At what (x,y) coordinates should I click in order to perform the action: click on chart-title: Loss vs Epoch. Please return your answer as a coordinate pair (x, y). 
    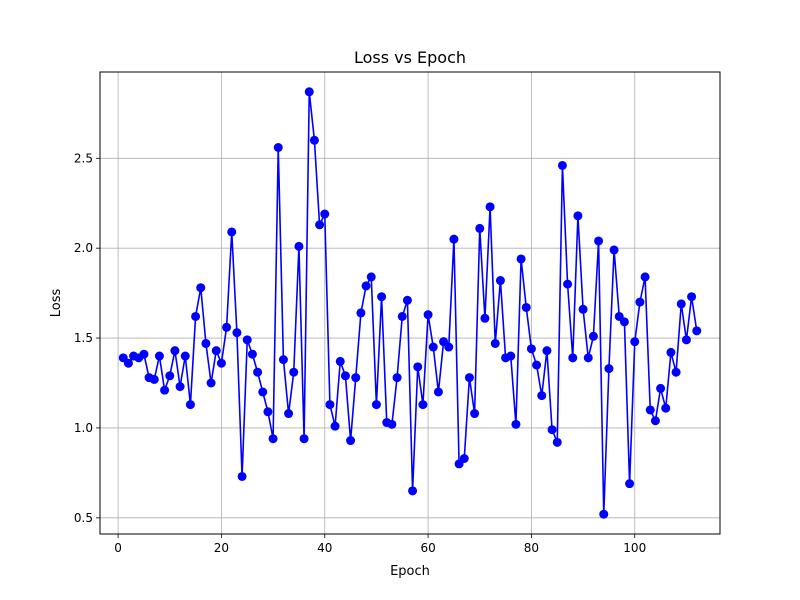
    Looking at the image, I should click on (410, 57).